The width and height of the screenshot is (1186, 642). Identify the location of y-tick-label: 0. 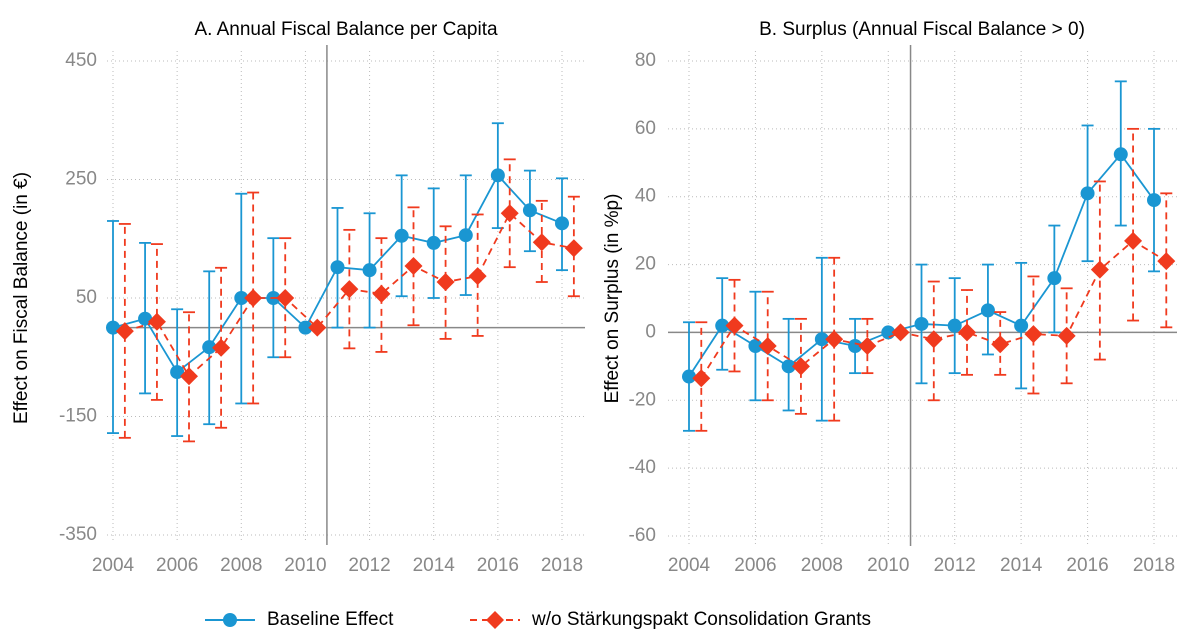
(650, 331).